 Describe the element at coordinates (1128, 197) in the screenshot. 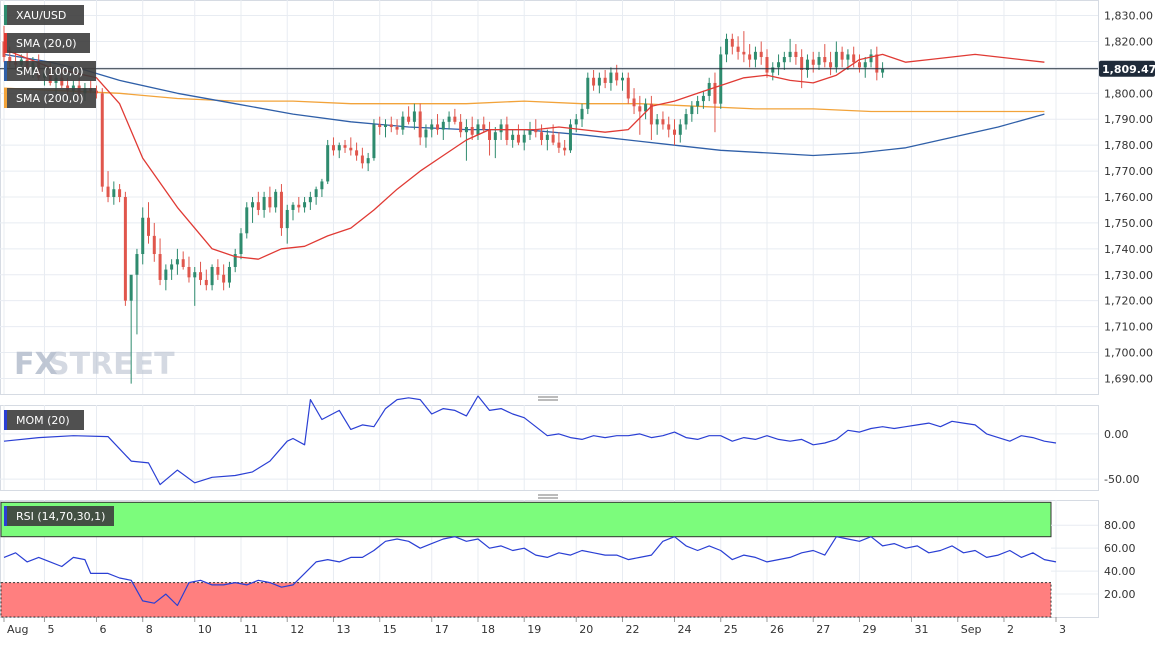

I see `y-tick-price-7: 1,760.00` at that location.